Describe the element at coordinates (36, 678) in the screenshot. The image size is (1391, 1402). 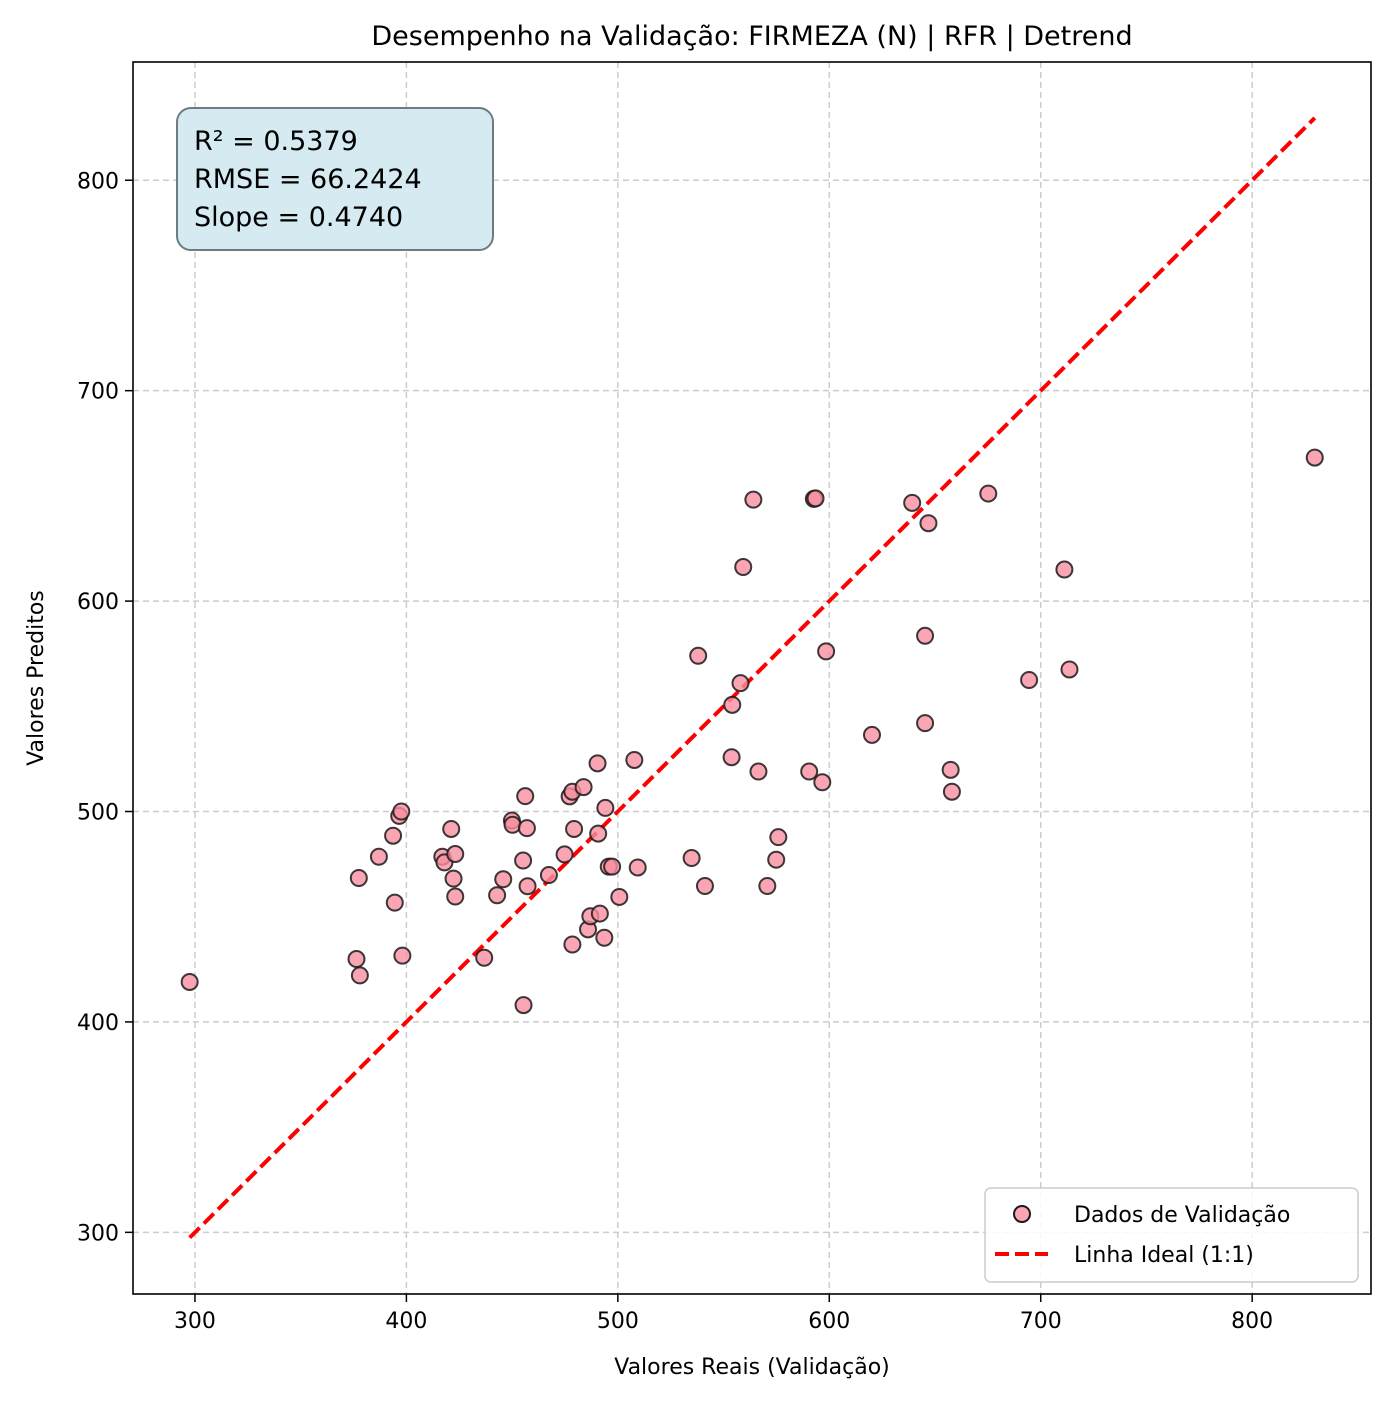
I see `y-axis-label: Valores Preditos` at that location.